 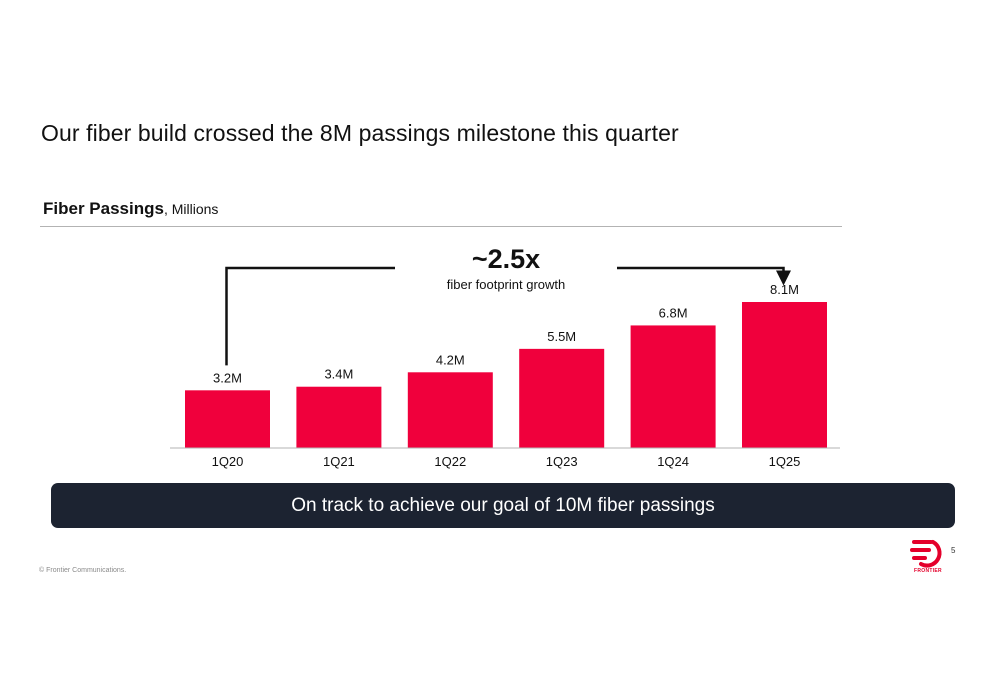 What do you see at coordinates (310, 316) in the screenshot?
I see `growth-bracket-left` at bounding box center [310, 316].